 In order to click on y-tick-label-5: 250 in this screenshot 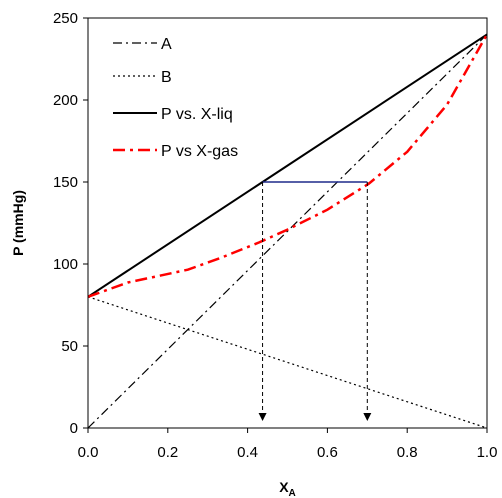, I will do `click(65, 18)`.